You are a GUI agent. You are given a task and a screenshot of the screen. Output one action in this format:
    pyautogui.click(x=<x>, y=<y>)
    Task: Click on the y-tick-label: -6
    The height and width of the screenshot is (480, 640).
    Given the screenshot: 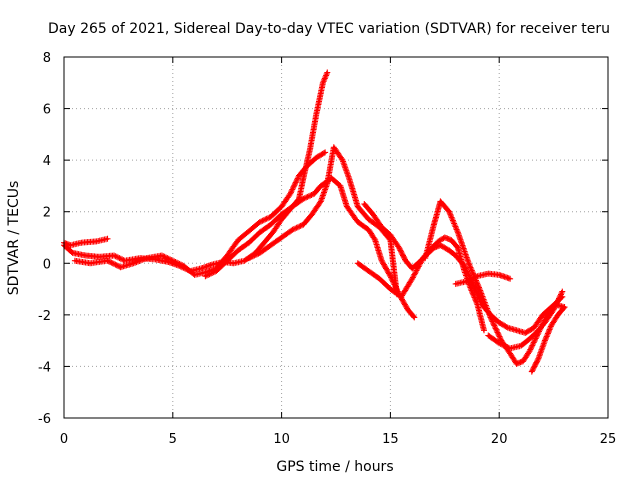 What is the action you would take?
    pyautogui.click(x=44, y=419)
    